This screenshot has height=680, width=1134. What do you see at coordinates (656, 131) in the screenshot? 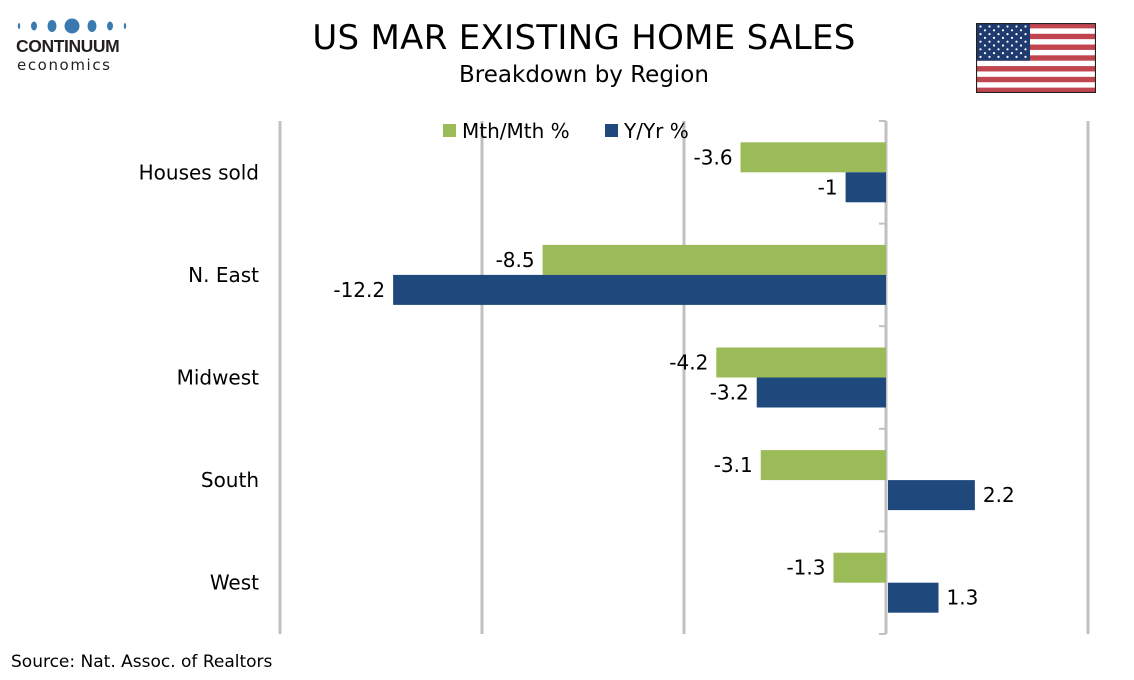
I see `legend-label: Y/Yr %` at bounding box center [656, 131].